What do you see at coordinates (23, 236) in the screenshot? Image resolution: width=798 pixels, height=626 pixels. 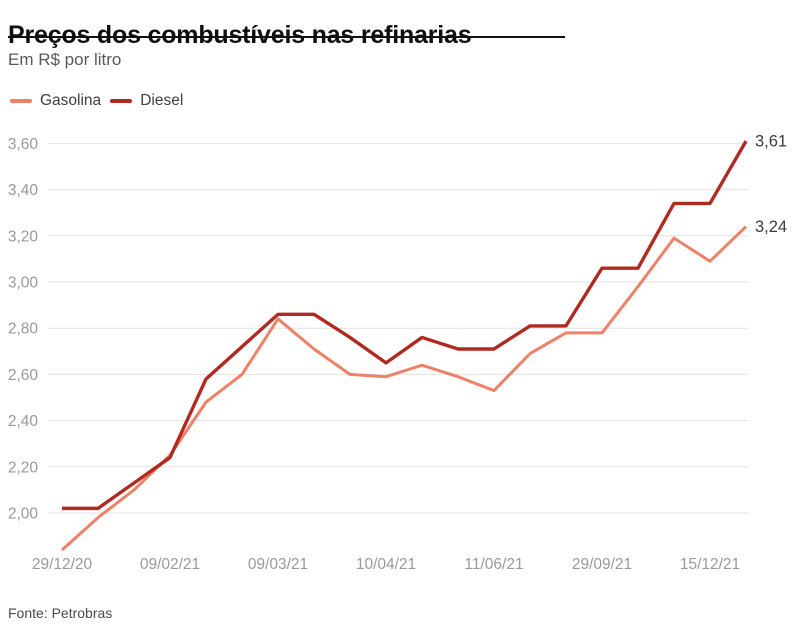 I see `y-tick-label: 3,20` at bounding box center [23, 236].